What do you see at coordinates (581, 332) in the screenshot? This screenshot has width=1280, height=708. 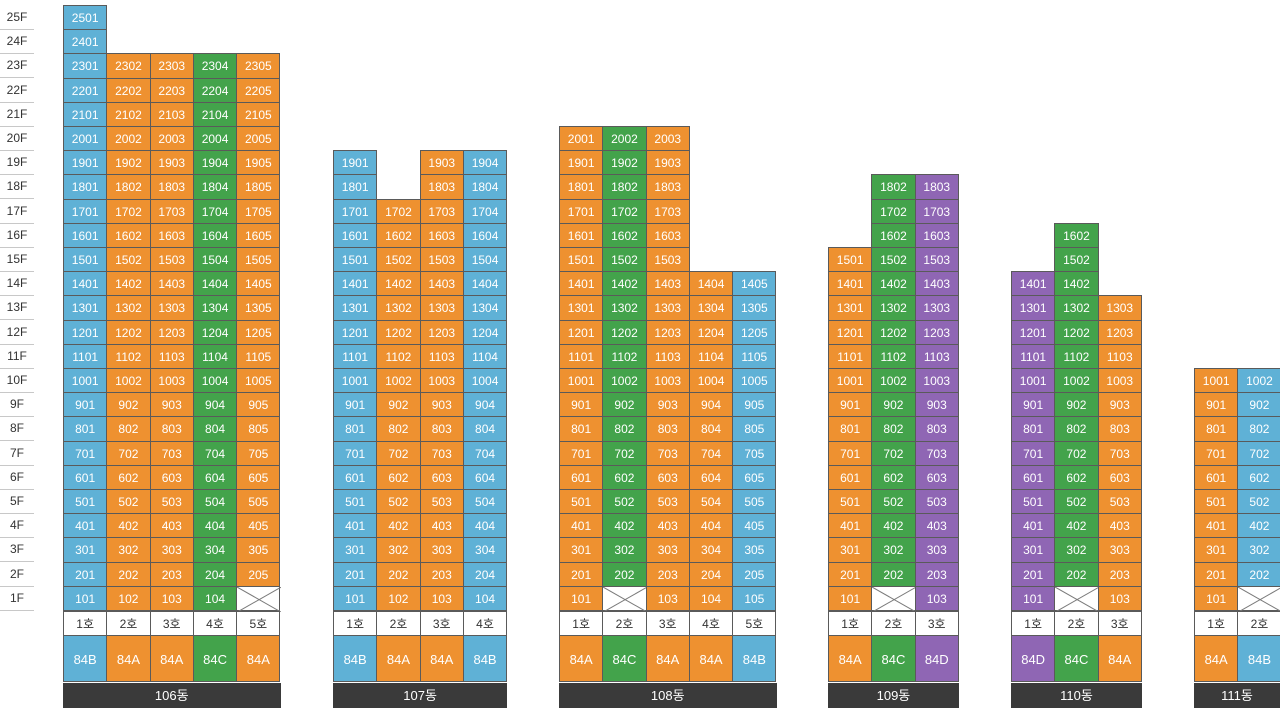 I see `unit-cell: 1201` at bounding box center [581, 332].